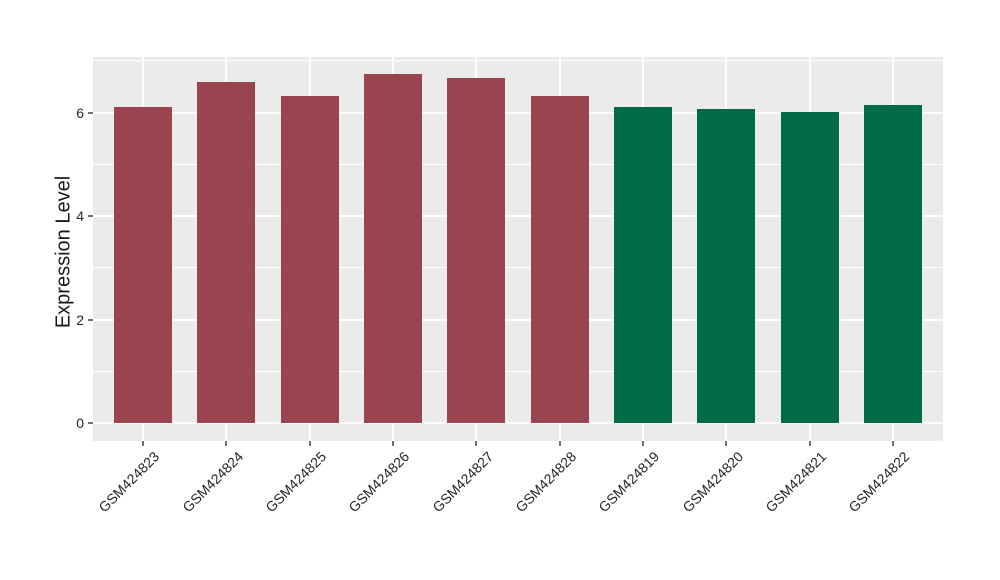 Image resolution: width=1000 pixels, height=580 pixels. What do you see at coordinates (212, 482) in the screenshot?
I see `x-tick-label: GSM424824` at bounding box center [212, 482].